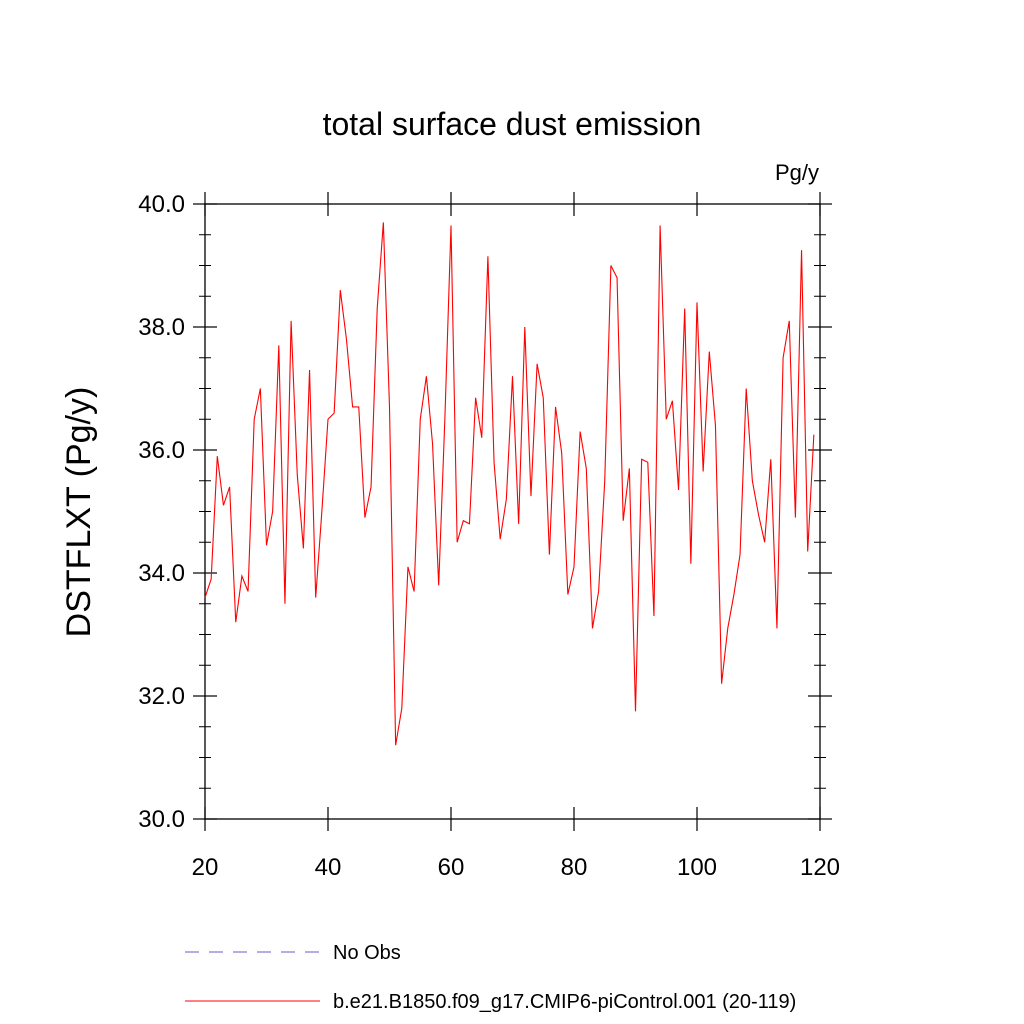 Image resolution: width=1024 pixels, height=1024 pixels. I want to click on y-tick-label: 36.0, so click(161, 450).